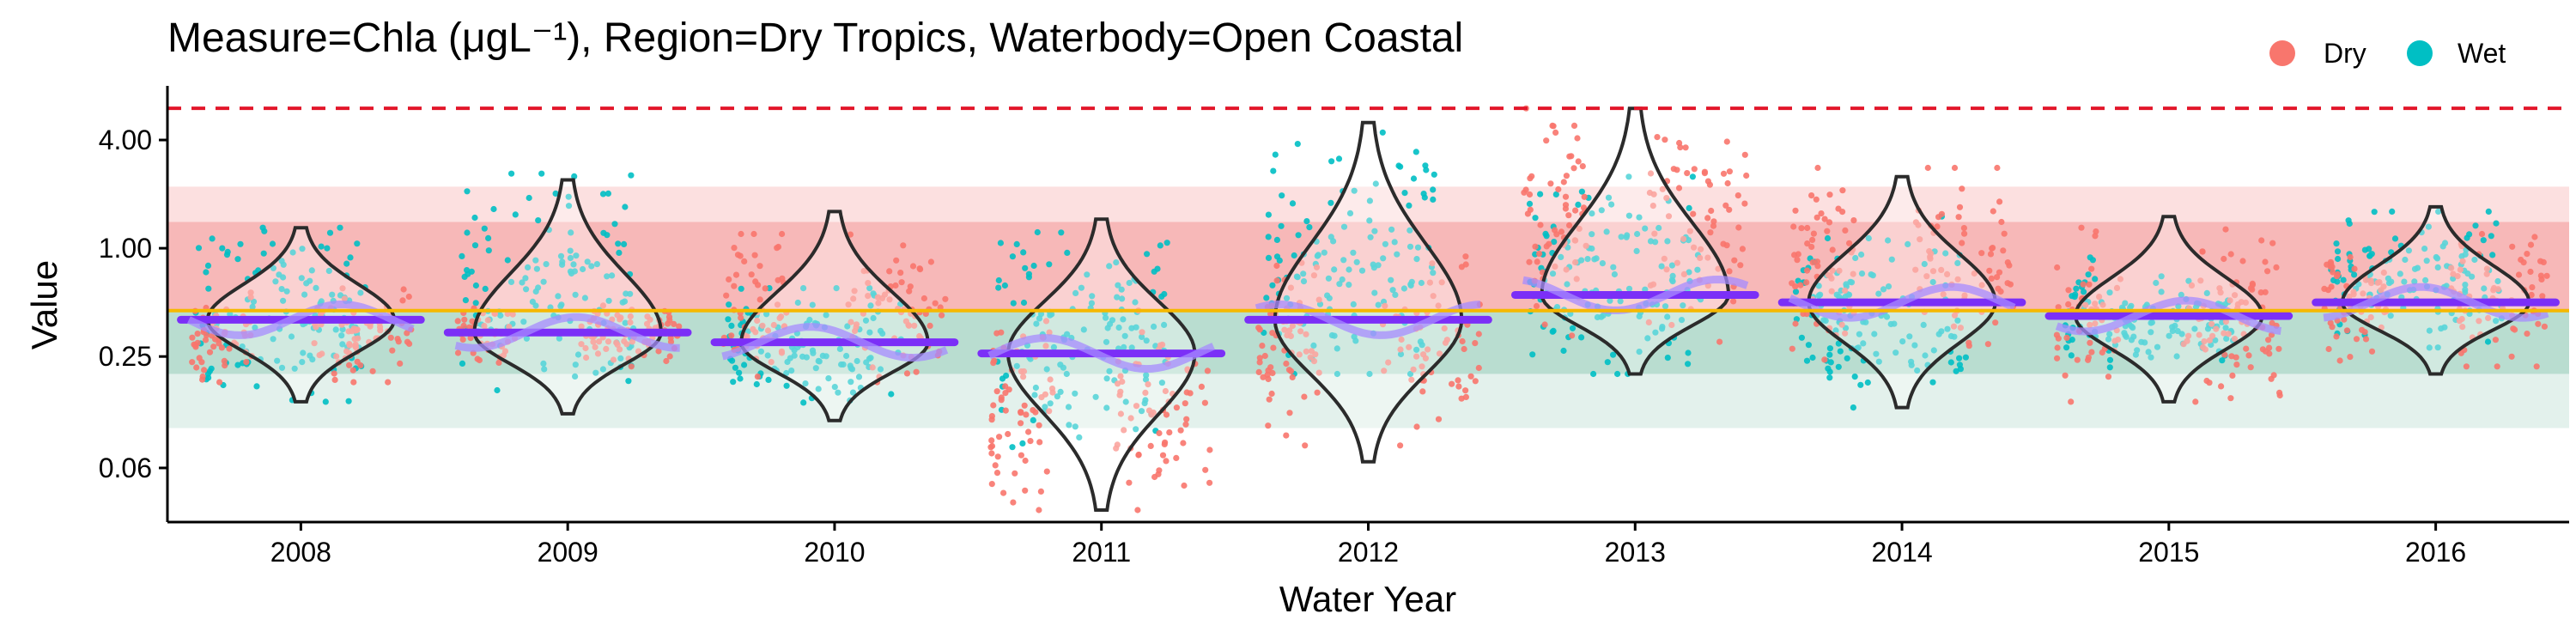 The image size is (2576, 644). I want to click on point-wet-2015, so click(2071, 355).